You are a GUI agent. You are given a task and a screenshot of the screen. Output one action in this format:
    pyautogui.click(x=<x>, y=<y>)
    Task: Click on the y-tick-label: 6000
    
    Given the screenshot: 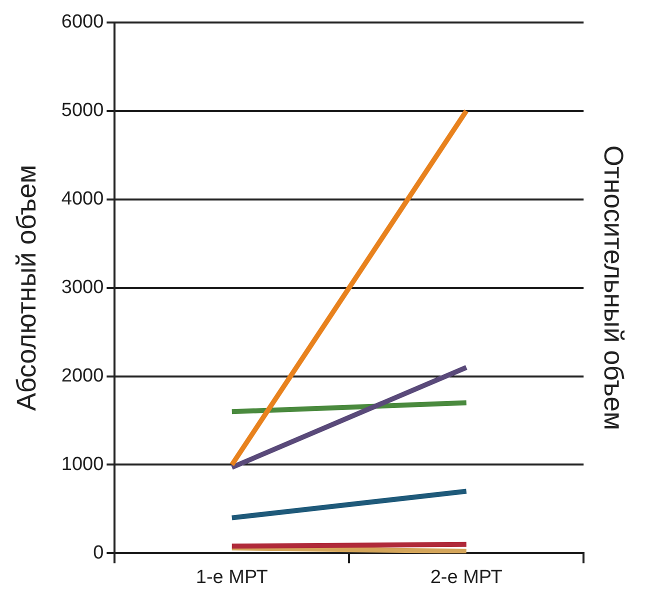 What is the action you would take?
    pyautogui.click(x=82, y=22)
    